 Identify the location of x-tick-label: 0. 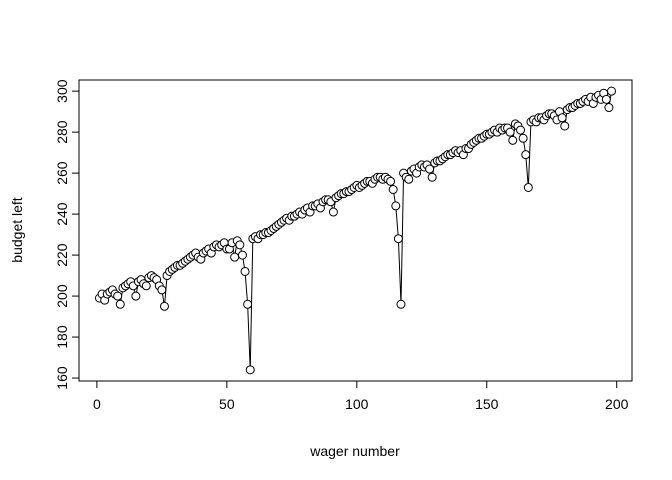
(97, 404).